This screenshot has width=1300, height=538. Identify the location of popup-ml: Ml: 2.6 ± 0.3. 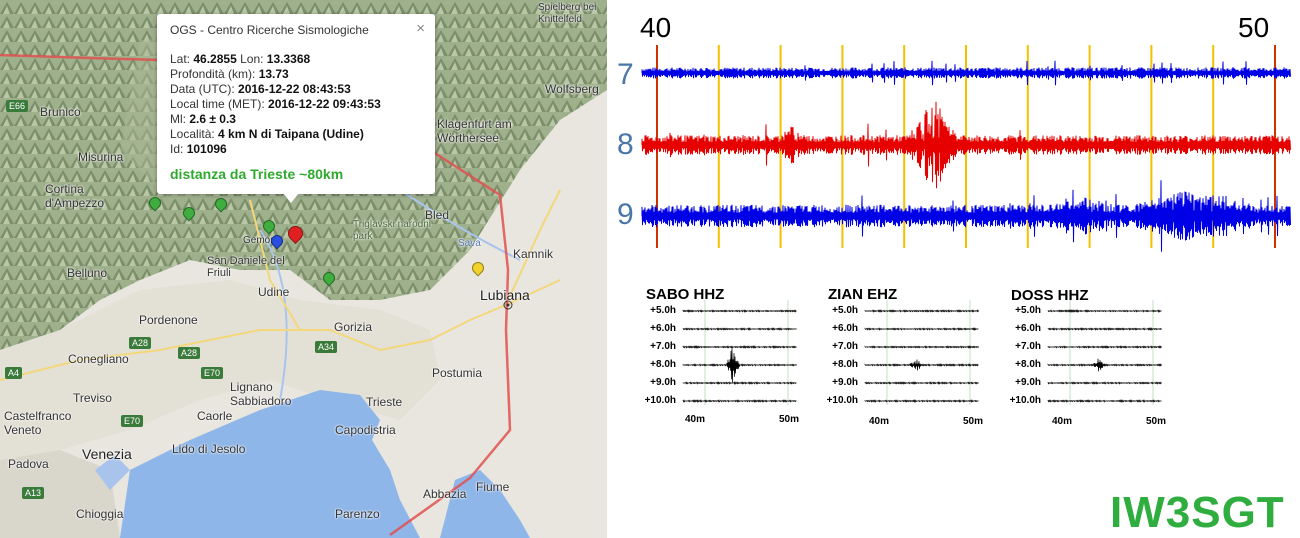
(203, 119).